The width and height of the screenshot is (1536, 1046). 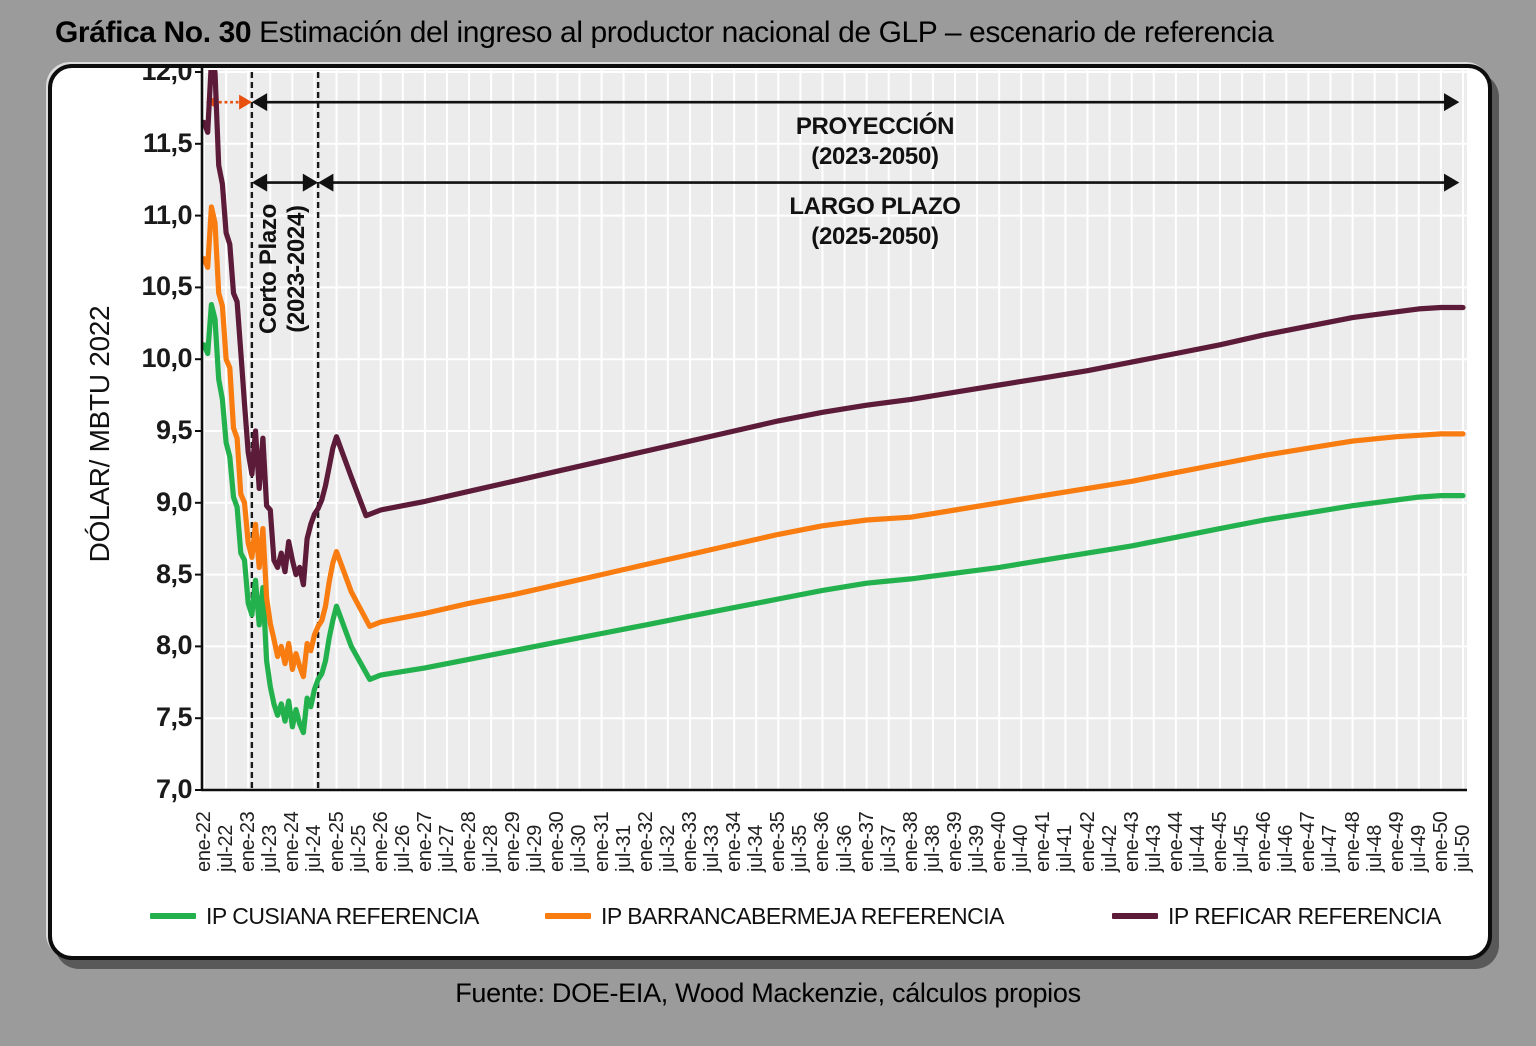 What do you see at coordinates (623, 848) in the screenshot?
I see `x-axis-label: jul-31` at bounding box center [623, 848].